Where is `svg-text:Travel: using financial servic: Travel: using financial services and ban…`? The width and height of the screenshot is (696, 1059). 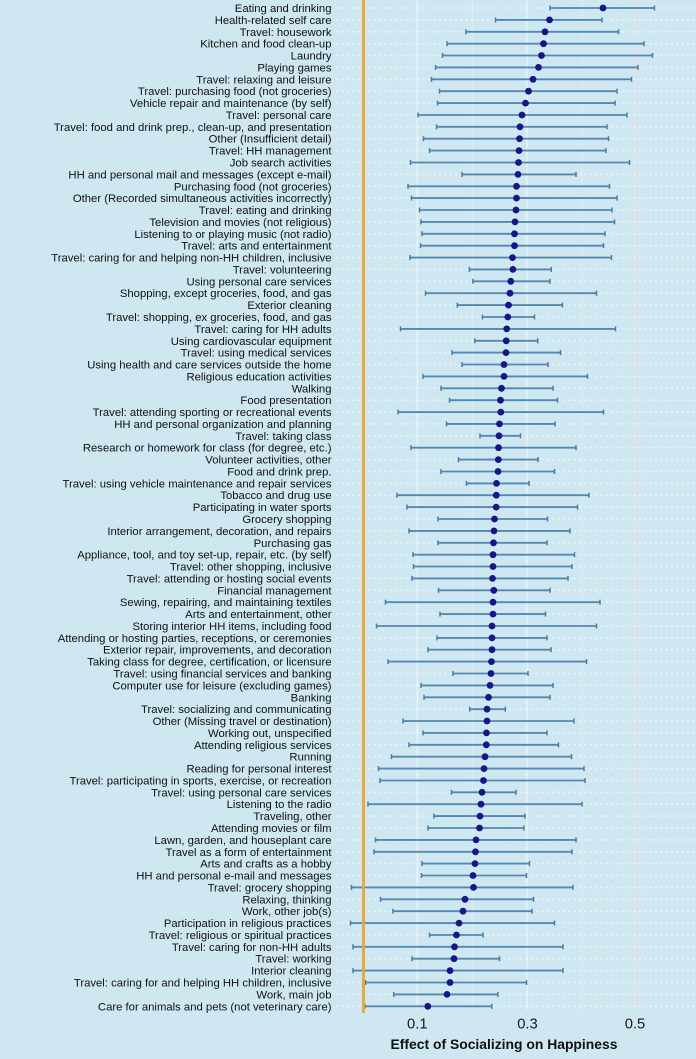 svg-text:Travel: using financial servic: Travel: using financial services and ban… is located at coordinates (222, 675).